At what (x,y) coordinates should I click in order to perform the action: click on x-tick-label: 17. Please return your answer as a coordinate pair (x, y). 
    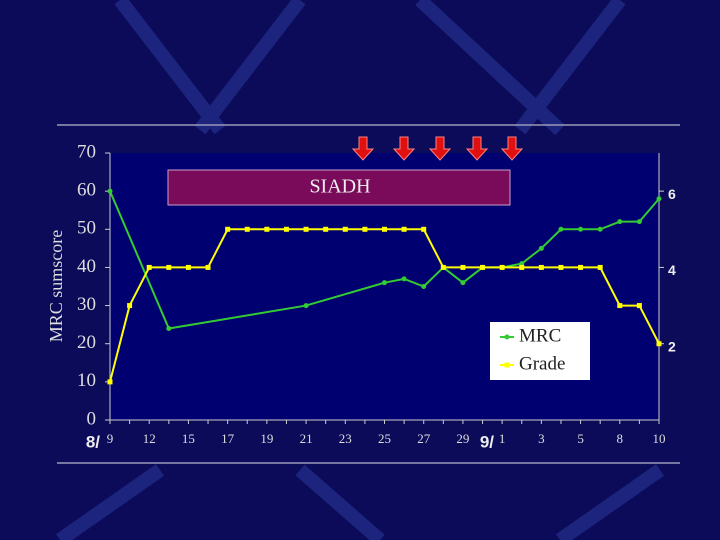
    Looking at the image, I should click on (228, 438).